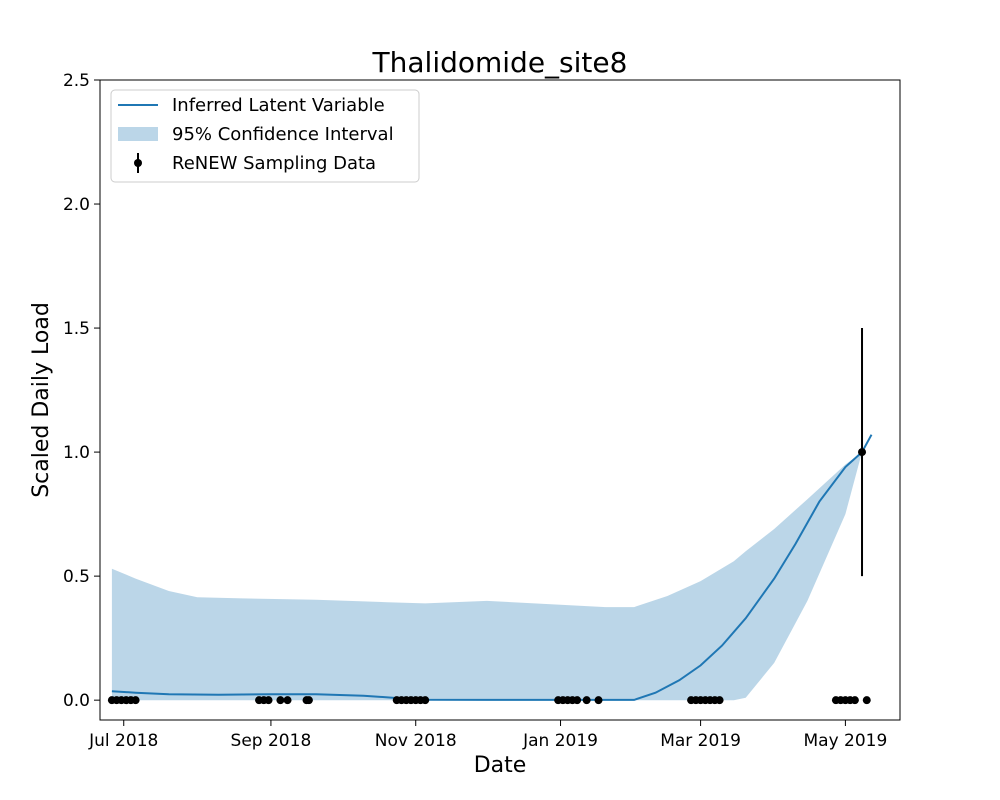 Image resolution: width=1000 pixels, height=800 pixels. I want to click on x-tick-label: Jul 2018, so click(123, 741).